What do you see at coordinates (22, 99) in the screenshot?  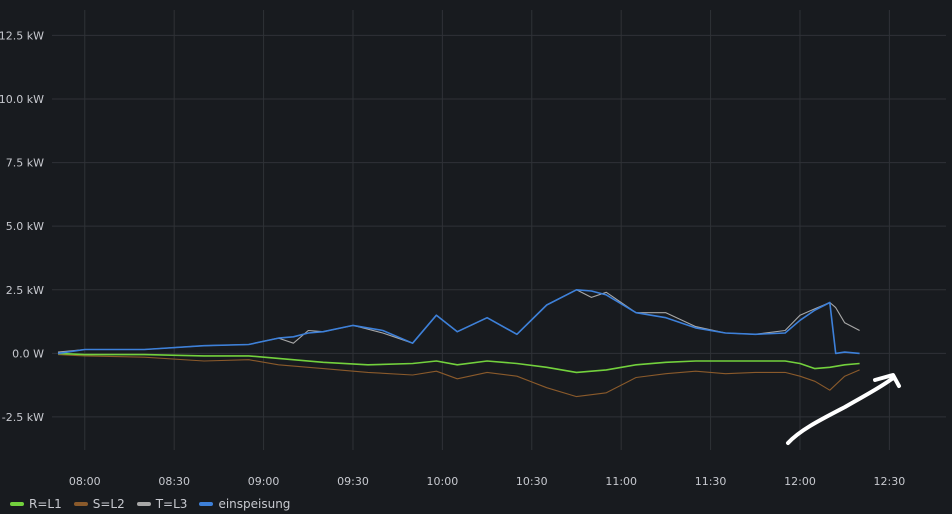 I see `y-tick-label: 10.0 kW` at bounding box center [22, 99].